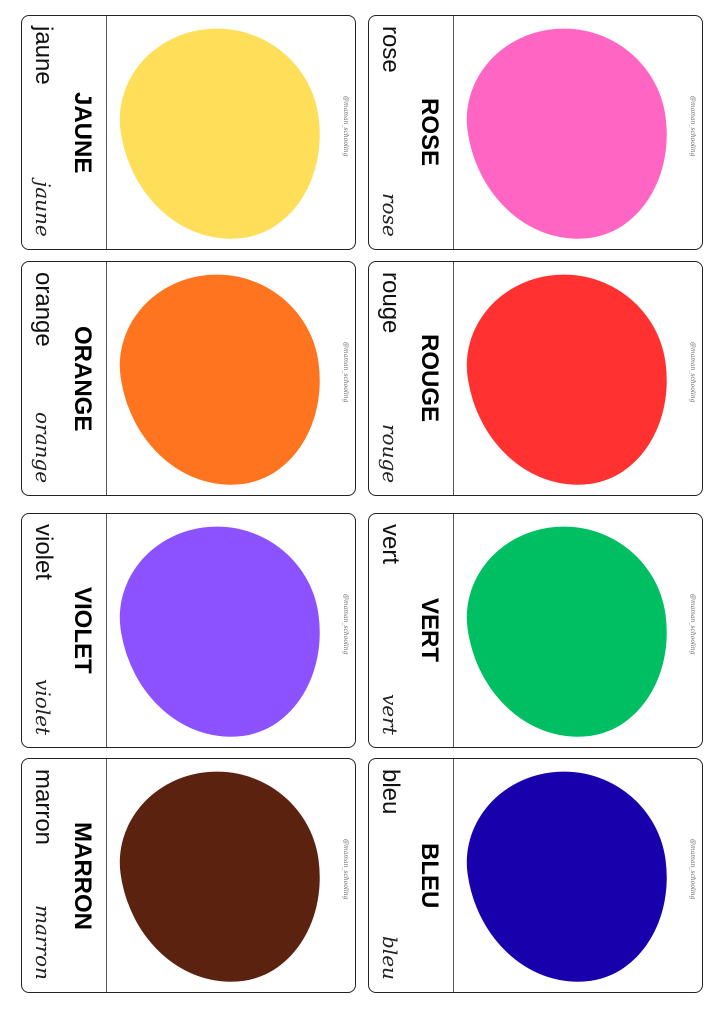 The height and width of the screenshot is (1024, 724). I want to click on color-name-cursive: rouge, so click(390, 453).